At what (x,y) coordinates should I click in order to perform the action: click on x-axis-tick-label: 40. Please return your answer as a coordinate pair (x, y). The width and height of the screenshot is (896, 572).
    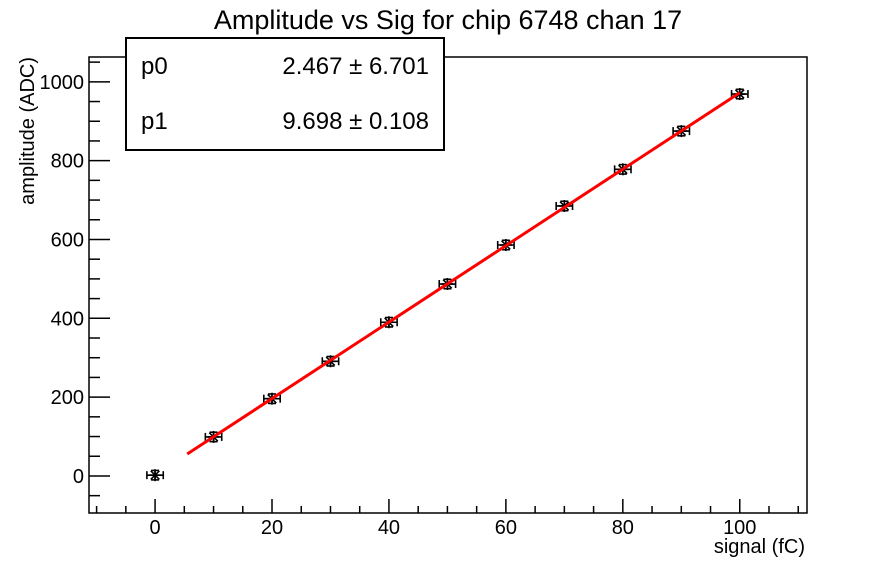
    Looking at the image, I should click on (389, 528).